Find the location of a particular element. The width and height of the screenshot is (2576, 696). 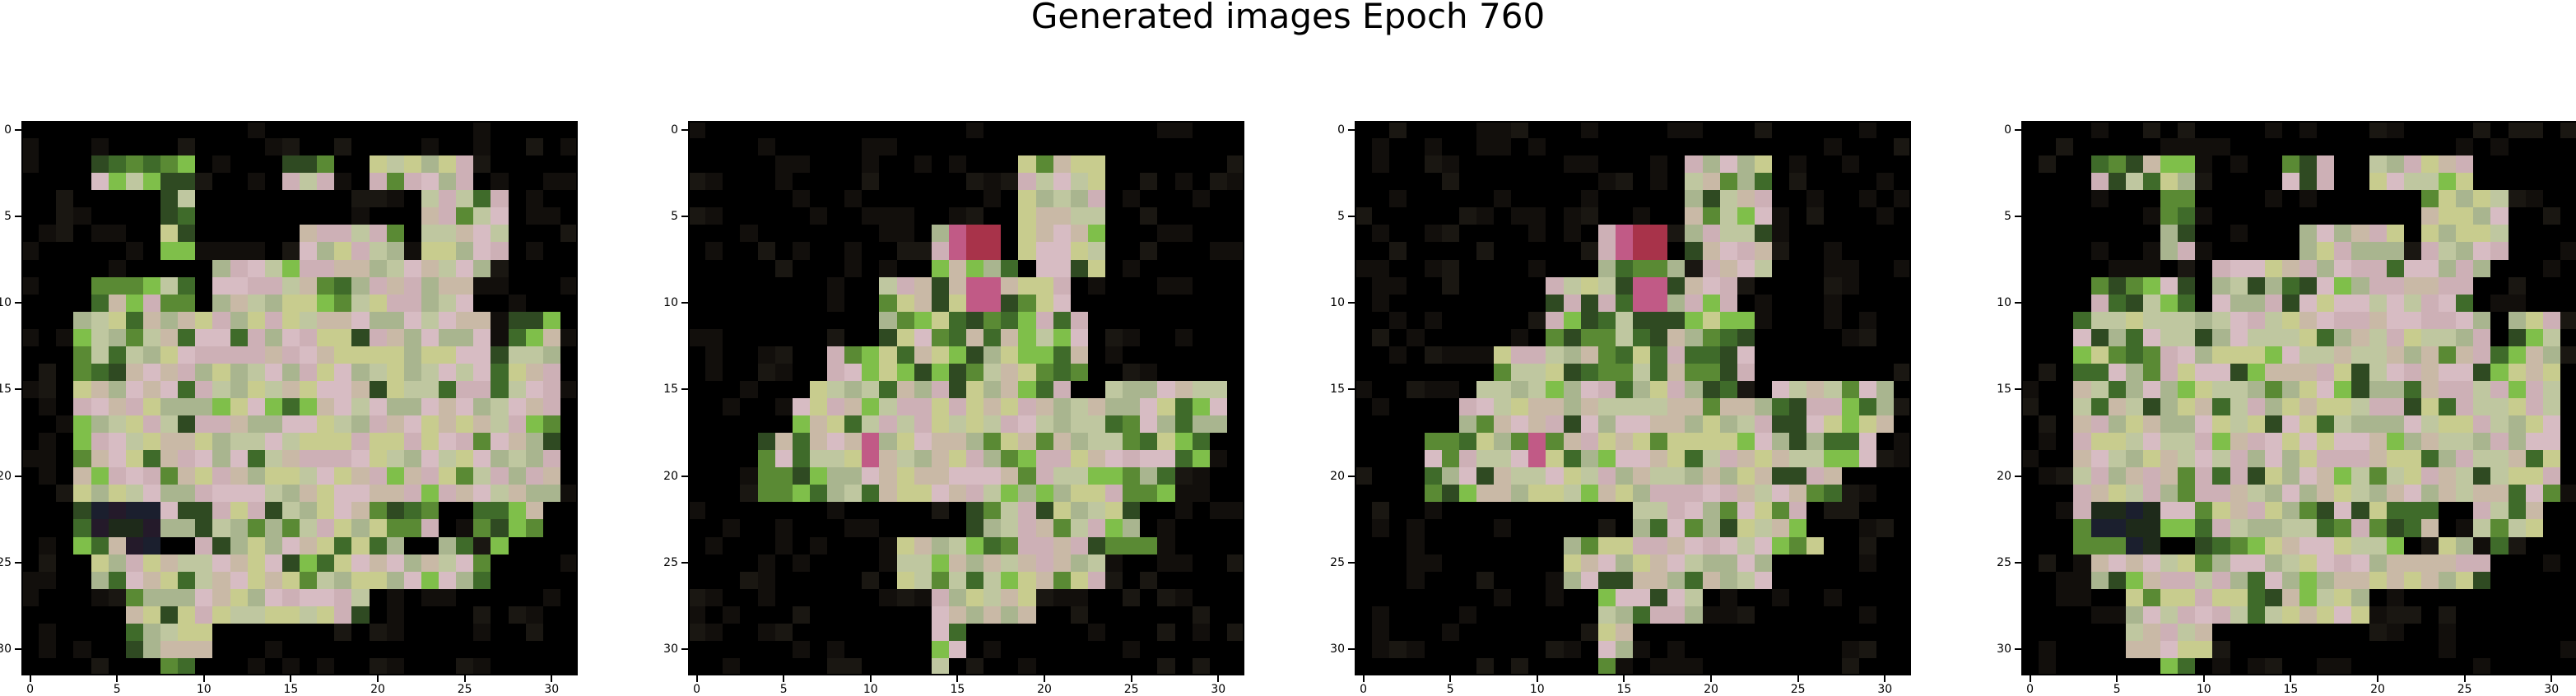

y-tick-label: 20 is located at coordinates (2004, 476).